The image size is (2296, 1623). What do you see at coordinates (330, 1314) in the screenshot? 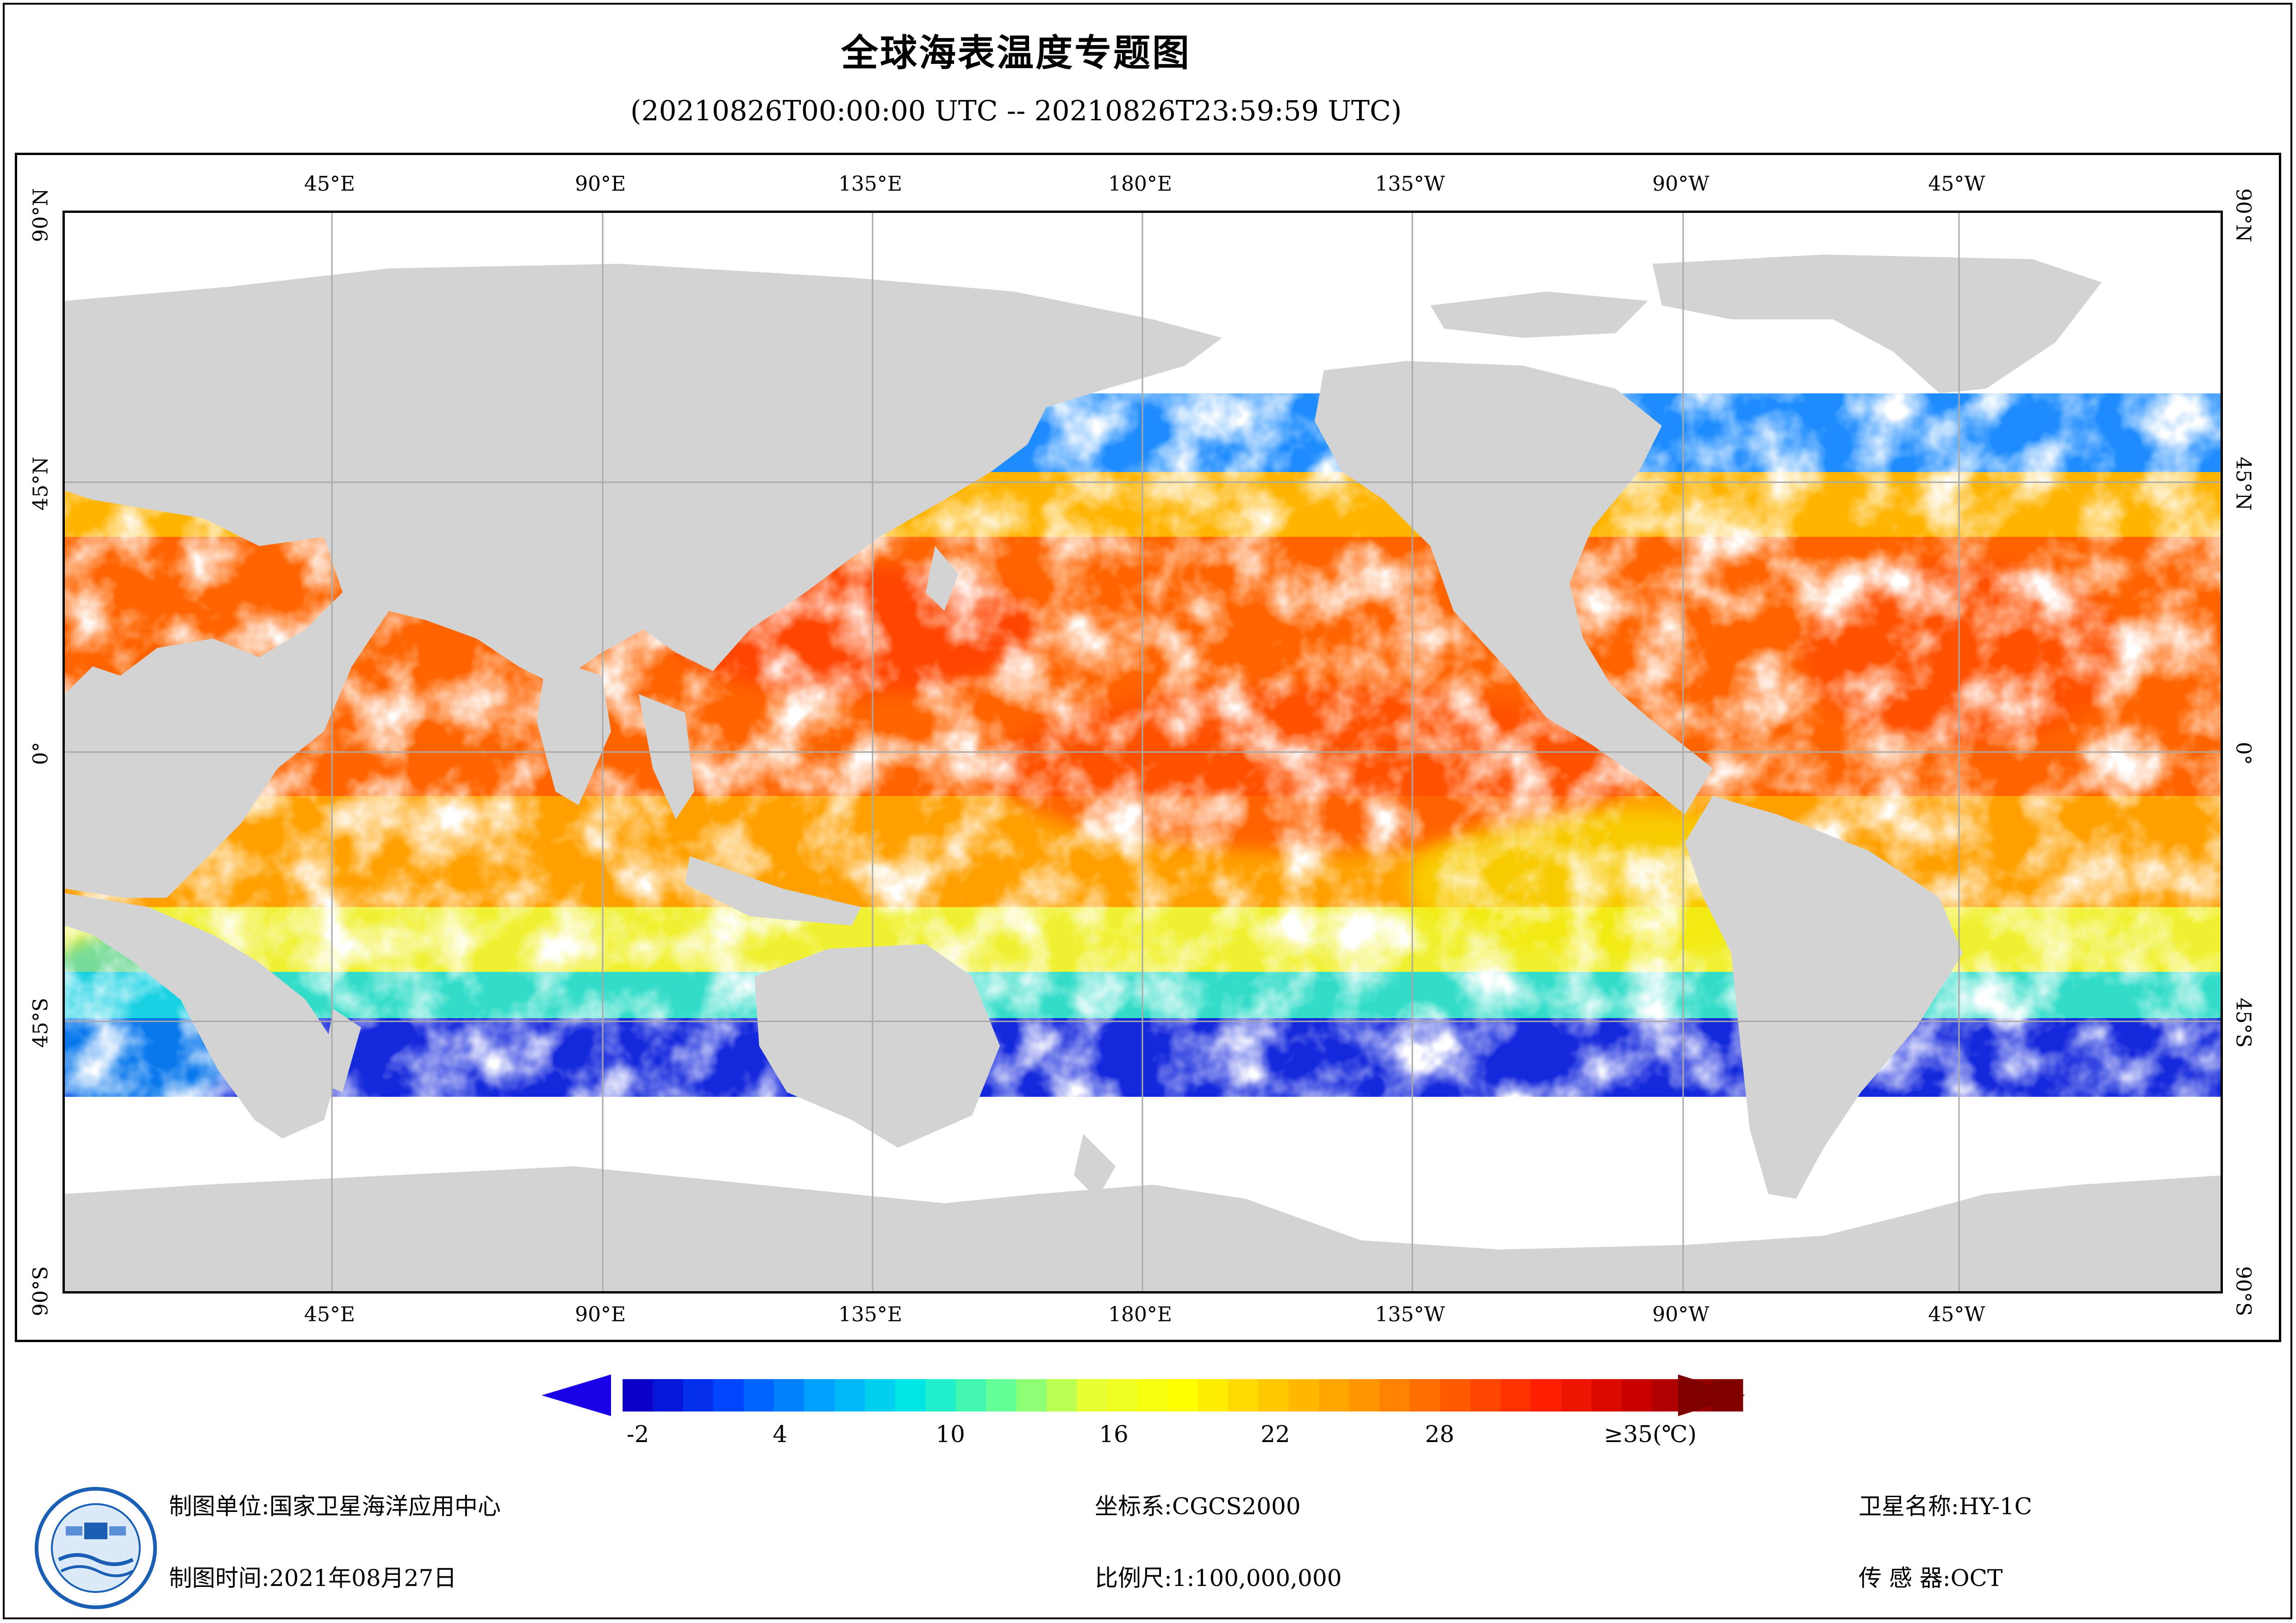
I see `lon-tick-bottom-45e: 45°E` at bounding box center [330, 1314].